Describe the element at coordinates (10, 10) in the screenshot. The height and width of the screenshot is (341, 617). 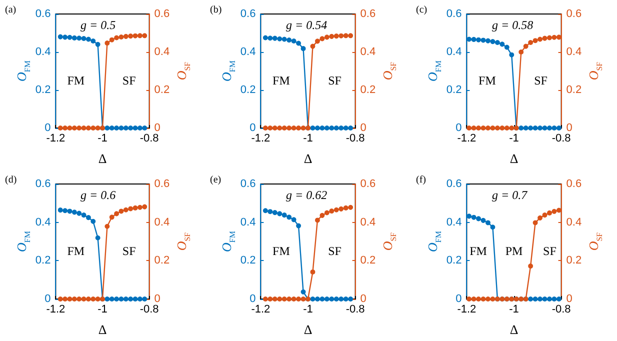
I see `chart-title: (a)` at that location.